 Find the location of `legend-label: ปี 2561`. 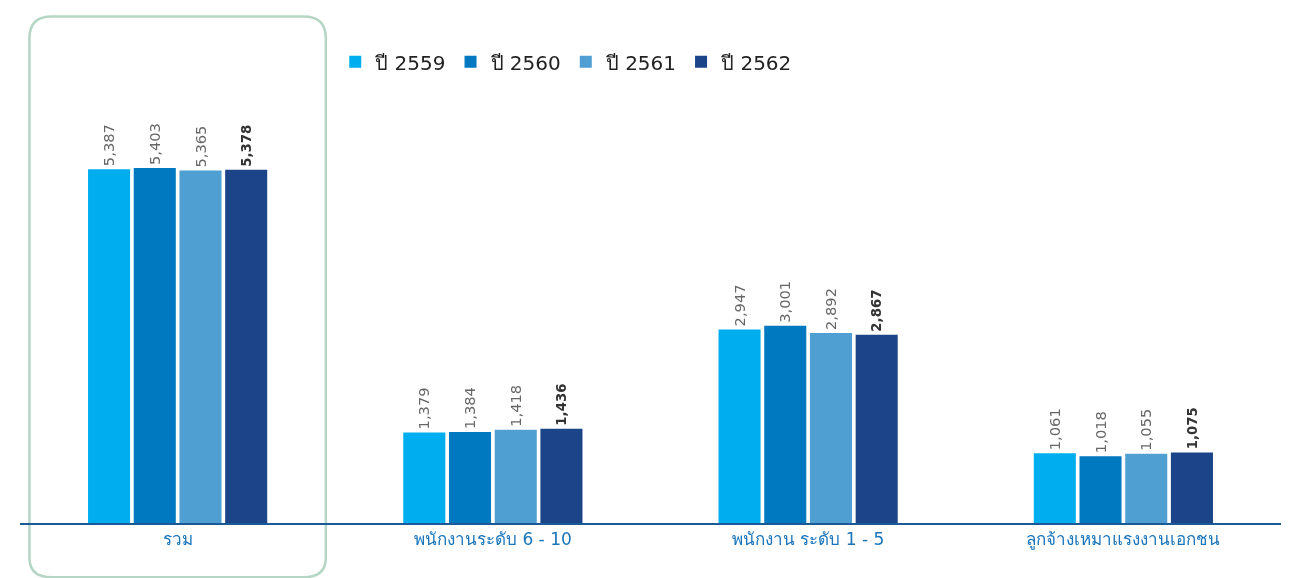

legend-label: ปี 2561 is located at coordinates (641, 62).